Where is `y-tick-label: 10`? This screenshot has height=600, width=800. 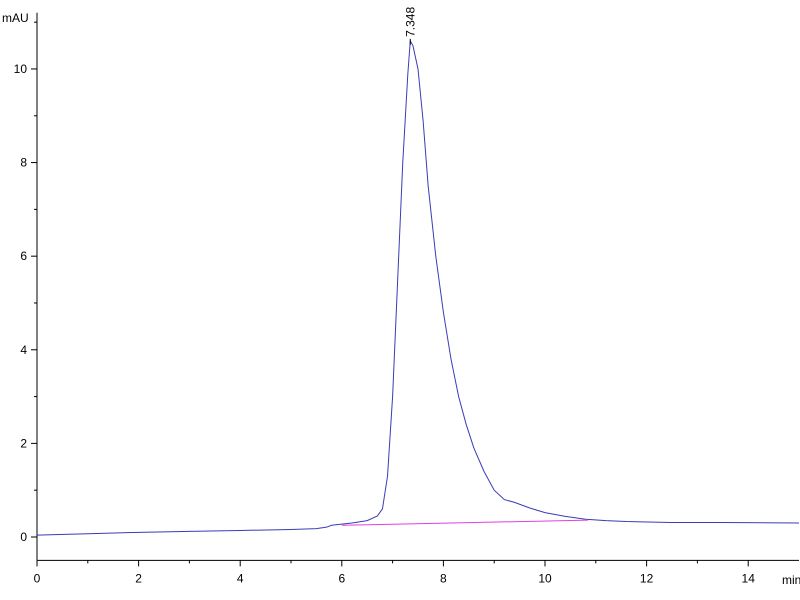 y-tick-label: 10 is located at coordinates (21, 69).